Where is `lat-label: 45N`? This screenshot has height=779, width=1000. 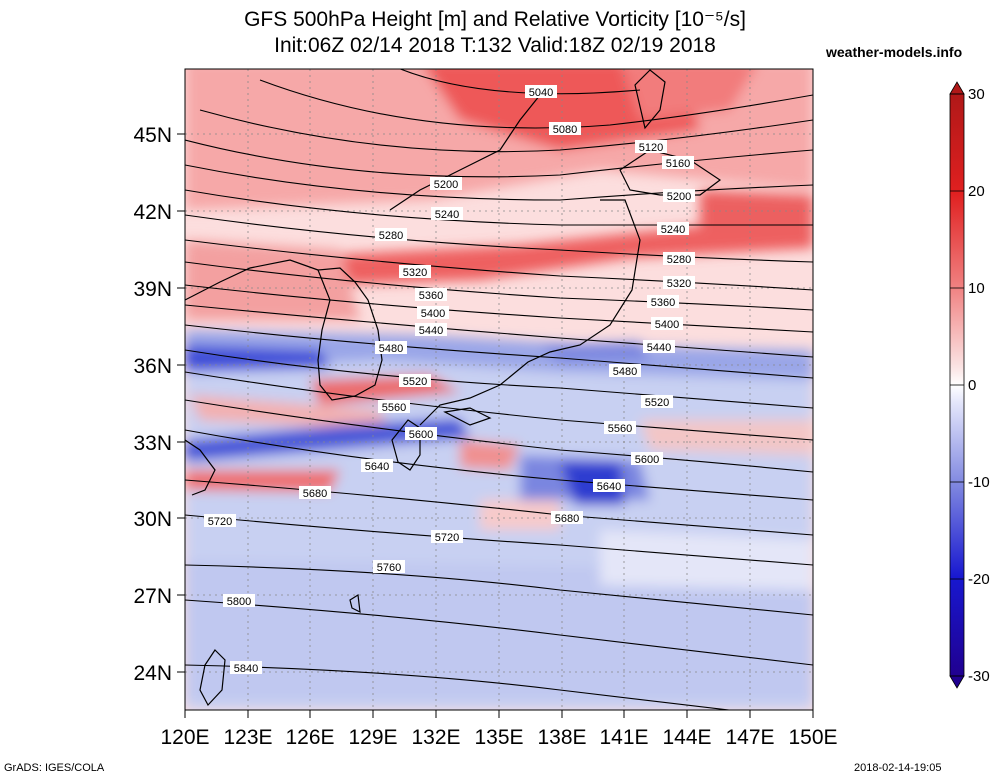
lat-label: 45N is located at coordinates (152, 135).